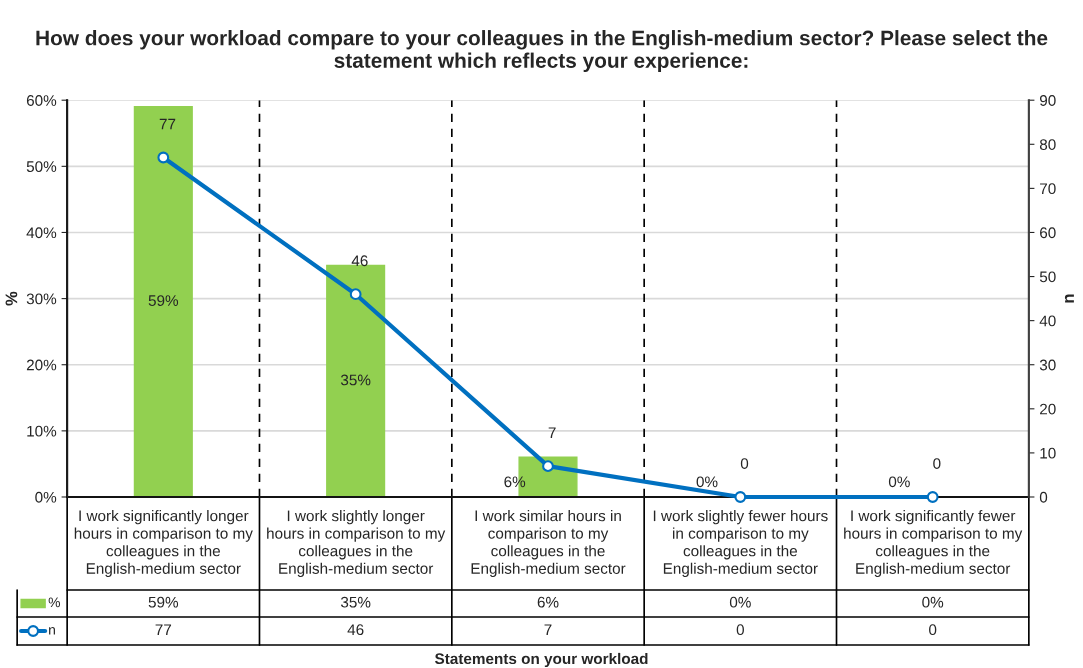 Image resolution: width=1083 pixels, height=668 pixels. I want to click on y-tick-label: 50%, so click(41, 167).